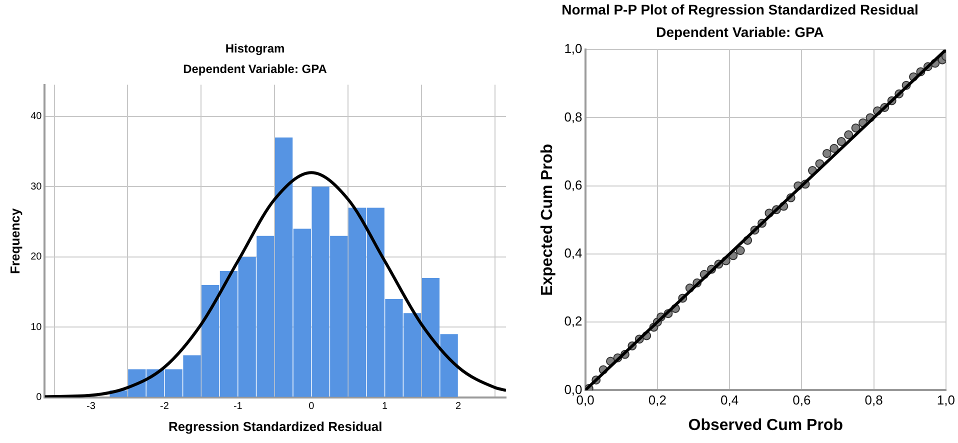 The height and width of the screenshot is (443, 958). Describe the element at coordinates (573, 48) in the screenshot. I see `y-tick-label: 1,0` at that location.